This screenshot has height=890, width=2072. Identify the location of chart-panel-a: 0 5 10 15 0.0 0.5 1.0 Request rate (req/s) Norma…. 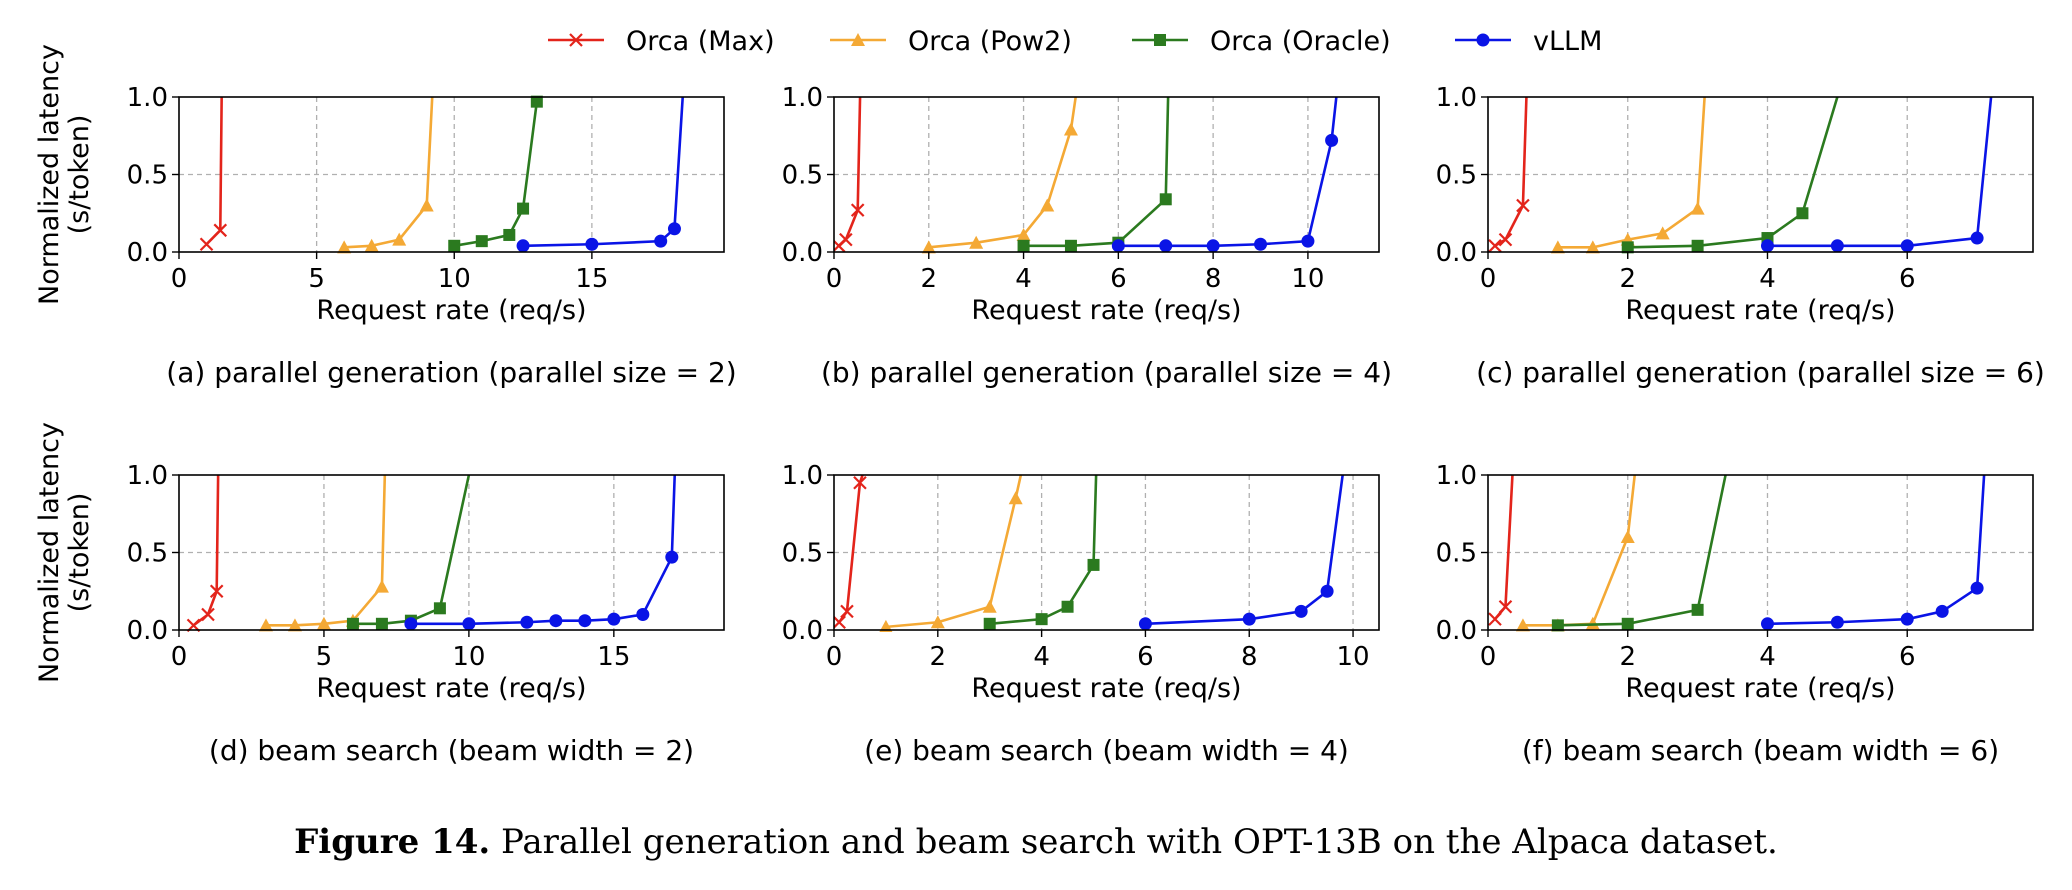
(385, 216).